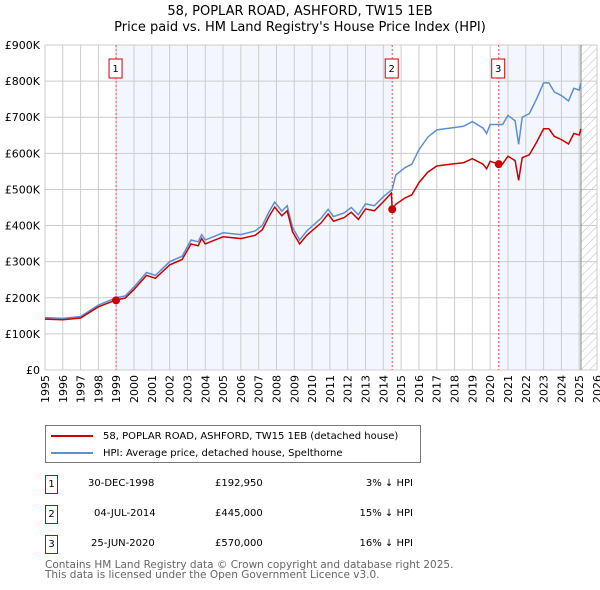 The width and height of the screenshot is (600, 590). What do you see at coordinates (259, 389) in the screenshot?
I see `x-tick-label: 2007` at bounding box center [259, 389].